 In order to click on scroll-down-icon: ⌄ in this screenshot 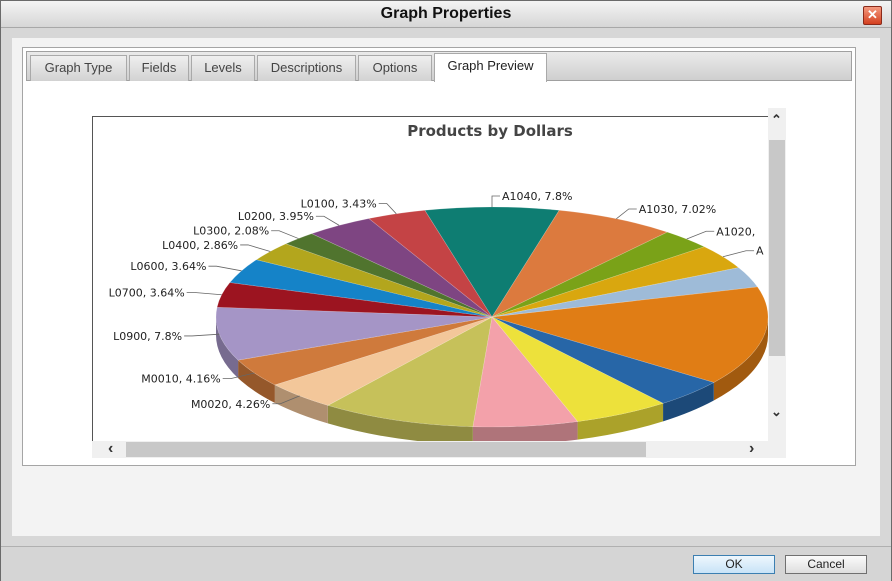, I will do `click(776, 411)`.